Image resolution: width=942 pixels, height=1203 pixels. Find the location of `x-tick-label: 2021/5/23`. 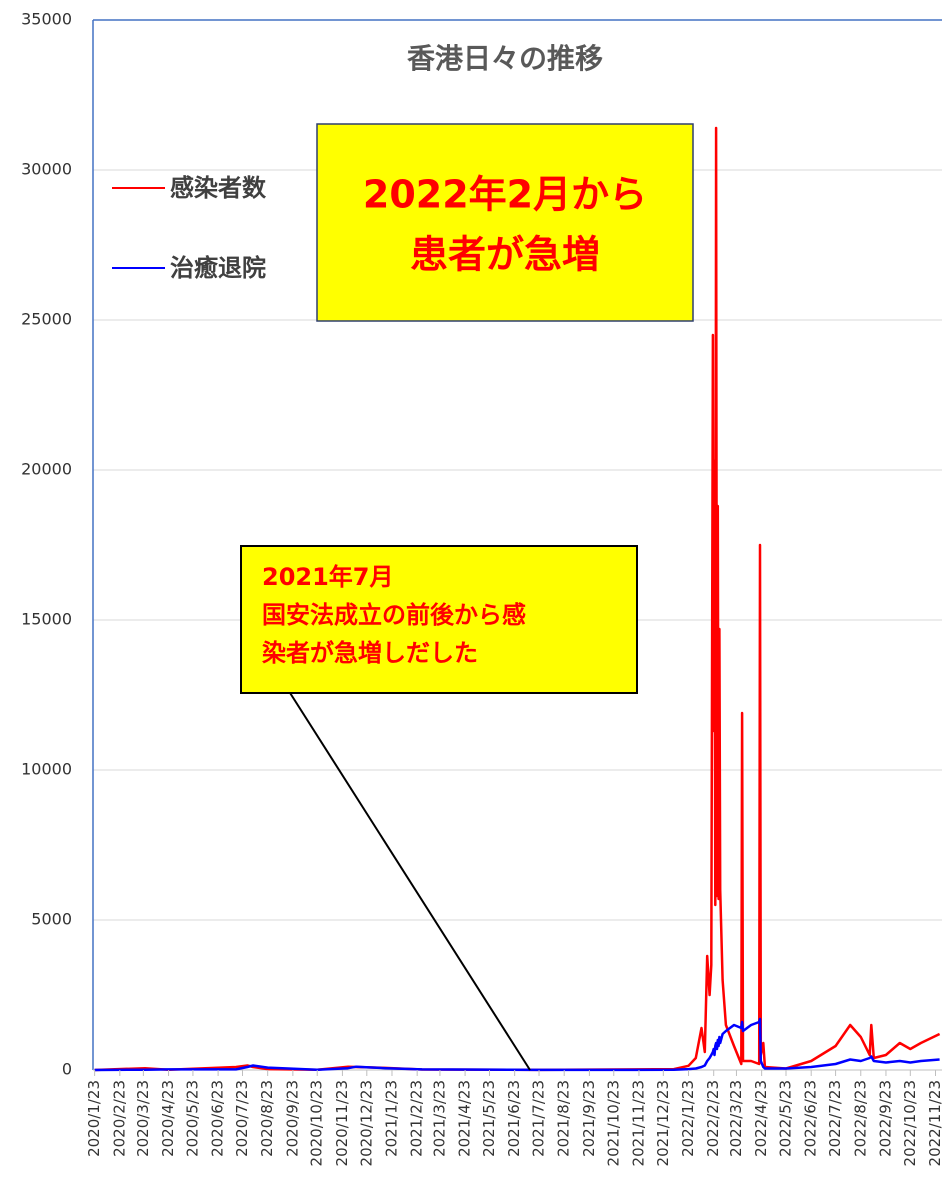

x-tick-label: 2021/5/23 is located at coordinates (489, 1118).